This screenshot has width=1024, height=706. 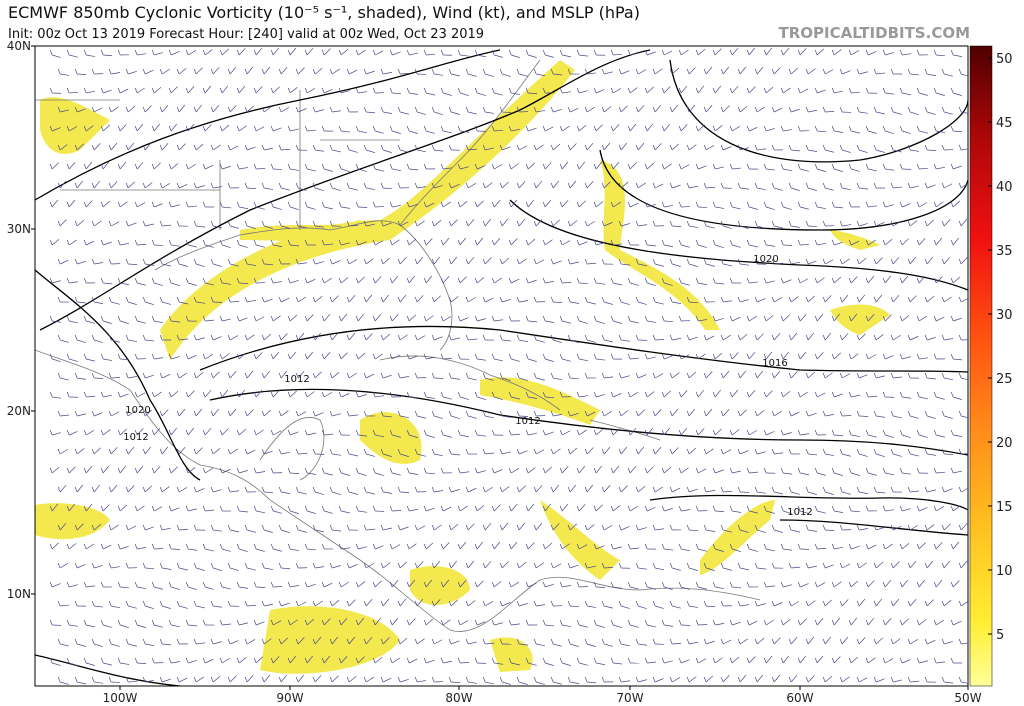 What do you see at coordinates (774, 363) in the screenshot?
I see `contour-label: 1016` at bounding box center [774, 363].